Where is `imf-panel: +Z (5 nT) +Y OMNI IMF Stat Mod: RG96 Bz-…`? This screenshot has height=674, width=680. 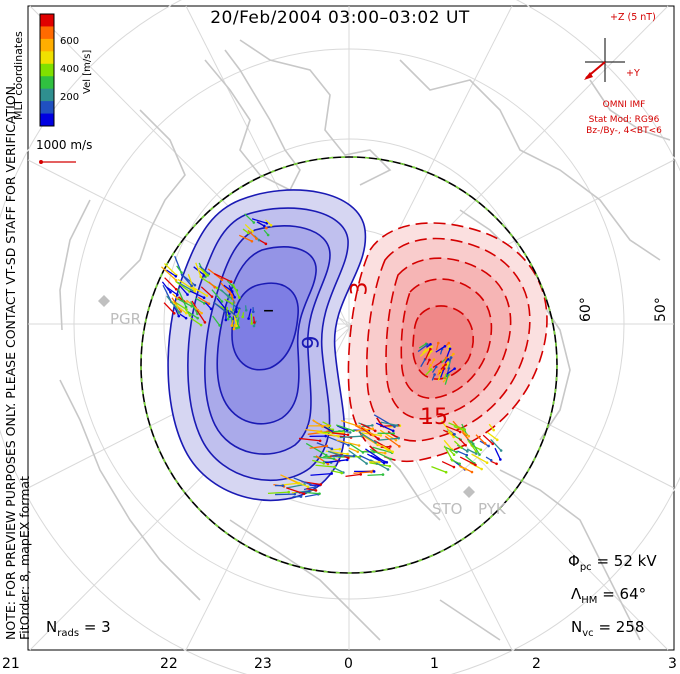
imf-panel: +Z (5 nT) +Y OMNI IMF Stat Mod: RG96 Bz-… is located at coordinates (624, 77).